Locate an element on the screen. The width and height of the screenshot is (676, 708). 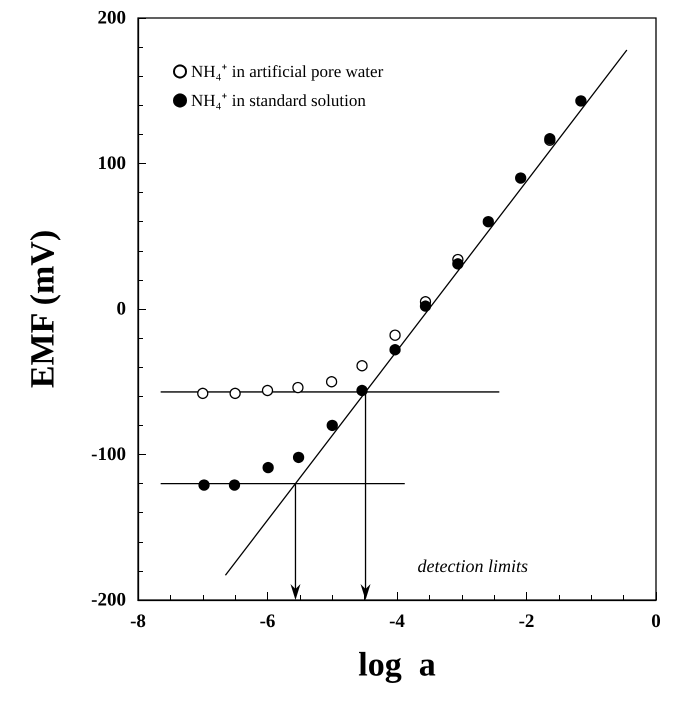
y-tick-label: 0 is located at coordinates (121, 309).